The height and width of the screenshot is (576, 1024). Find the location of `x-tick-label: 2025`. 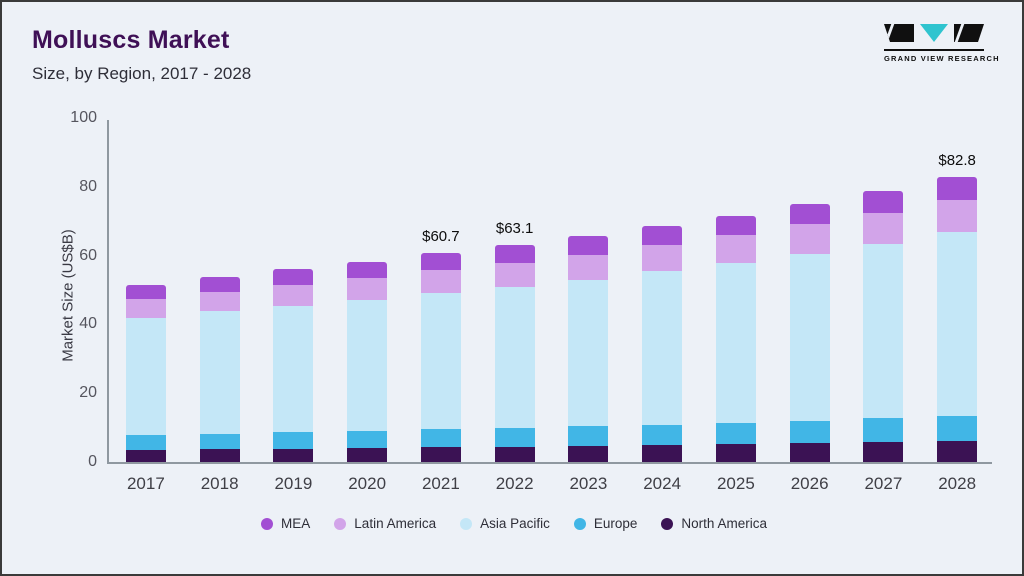

x-tick-label: 2025 is located at coordinates (735, 483).